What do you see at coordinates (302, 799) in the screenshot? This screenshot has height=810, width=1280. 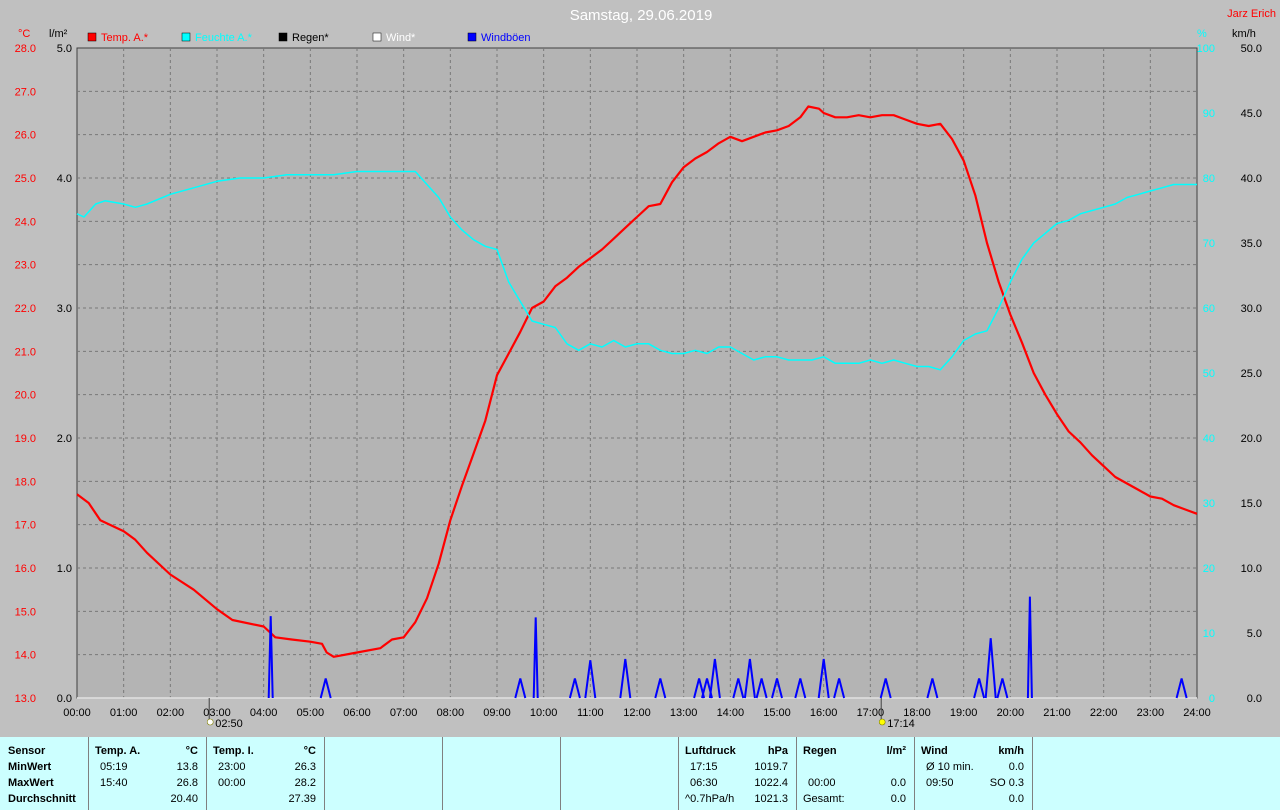 I see `temp-i-avg: 27.39` at bounding box center [302, 799].